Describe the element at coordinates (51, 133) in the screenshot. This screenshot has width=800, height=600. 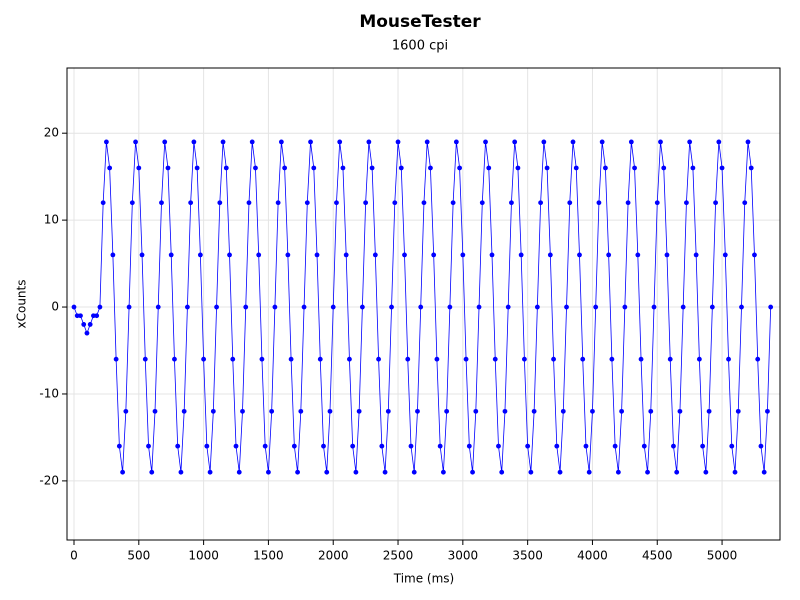
I see `y-tick-label: 20` at that location.